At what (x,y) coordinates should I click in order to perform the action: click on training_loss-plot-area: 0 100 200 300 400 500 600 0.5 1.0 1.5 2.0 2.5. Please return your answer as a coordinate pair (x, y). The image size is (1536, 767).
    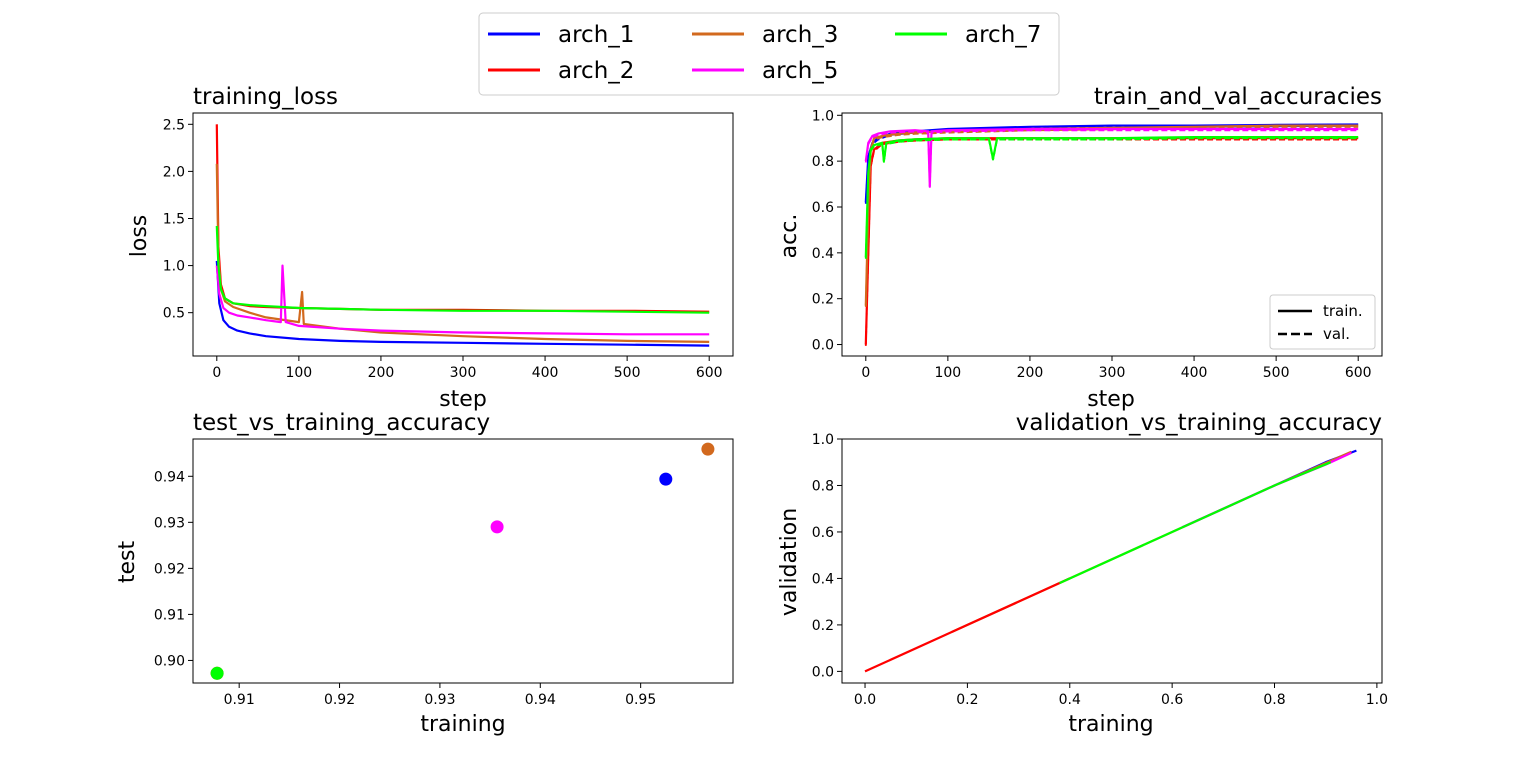
    Looking at the image, I should click on (448, 246).